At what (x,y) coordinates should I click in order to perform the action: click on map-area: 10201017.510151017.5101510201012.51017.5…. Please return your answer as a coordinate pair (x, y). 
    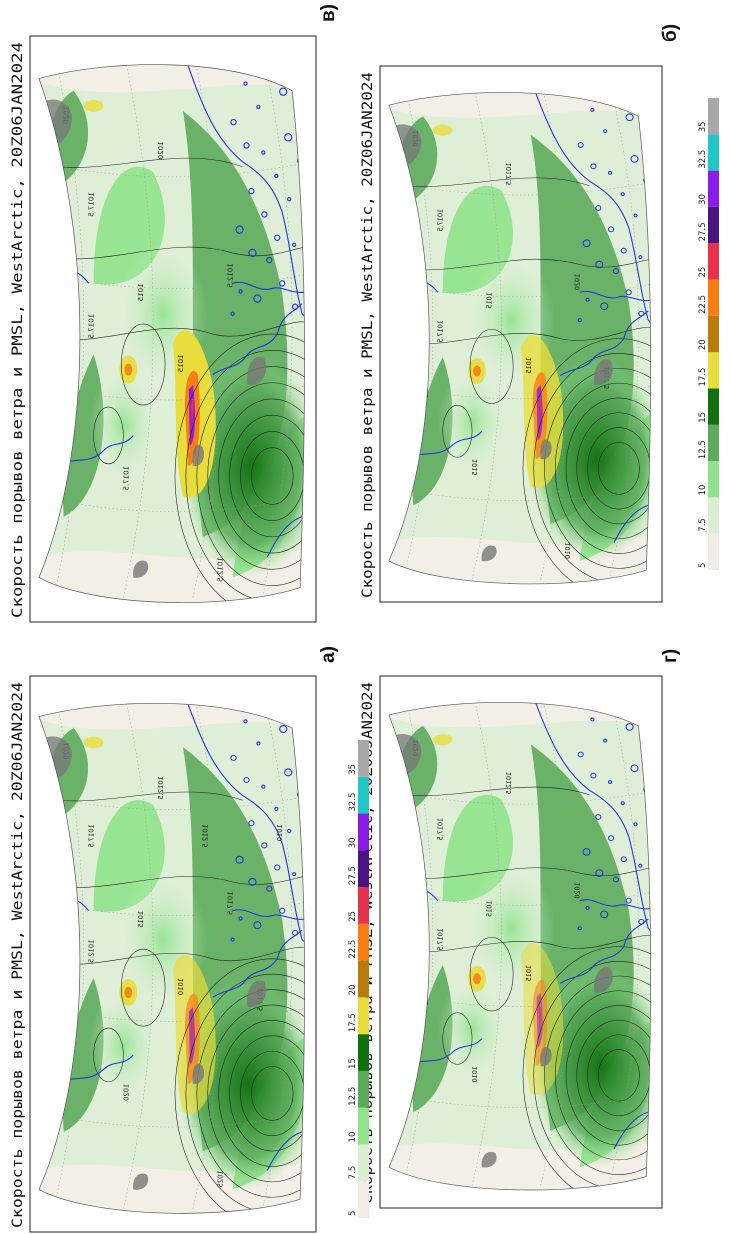
    Looking at the image, I should click on (519, 946).